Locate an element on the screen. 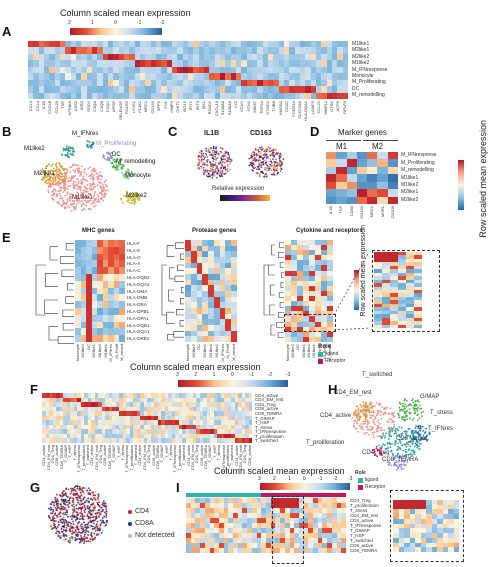 This screenshot has height=567, width=500. panel-e-mhc-cell is located at coordinates (122, 332).